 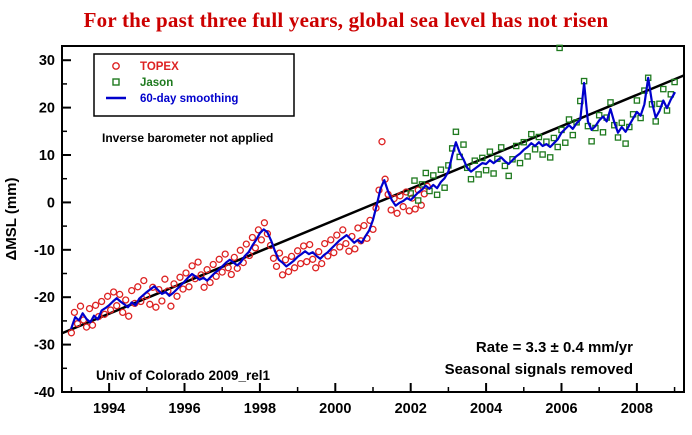 I want to click on y-axis-label: ΔMSL (mm), so click(x=11, y=218).